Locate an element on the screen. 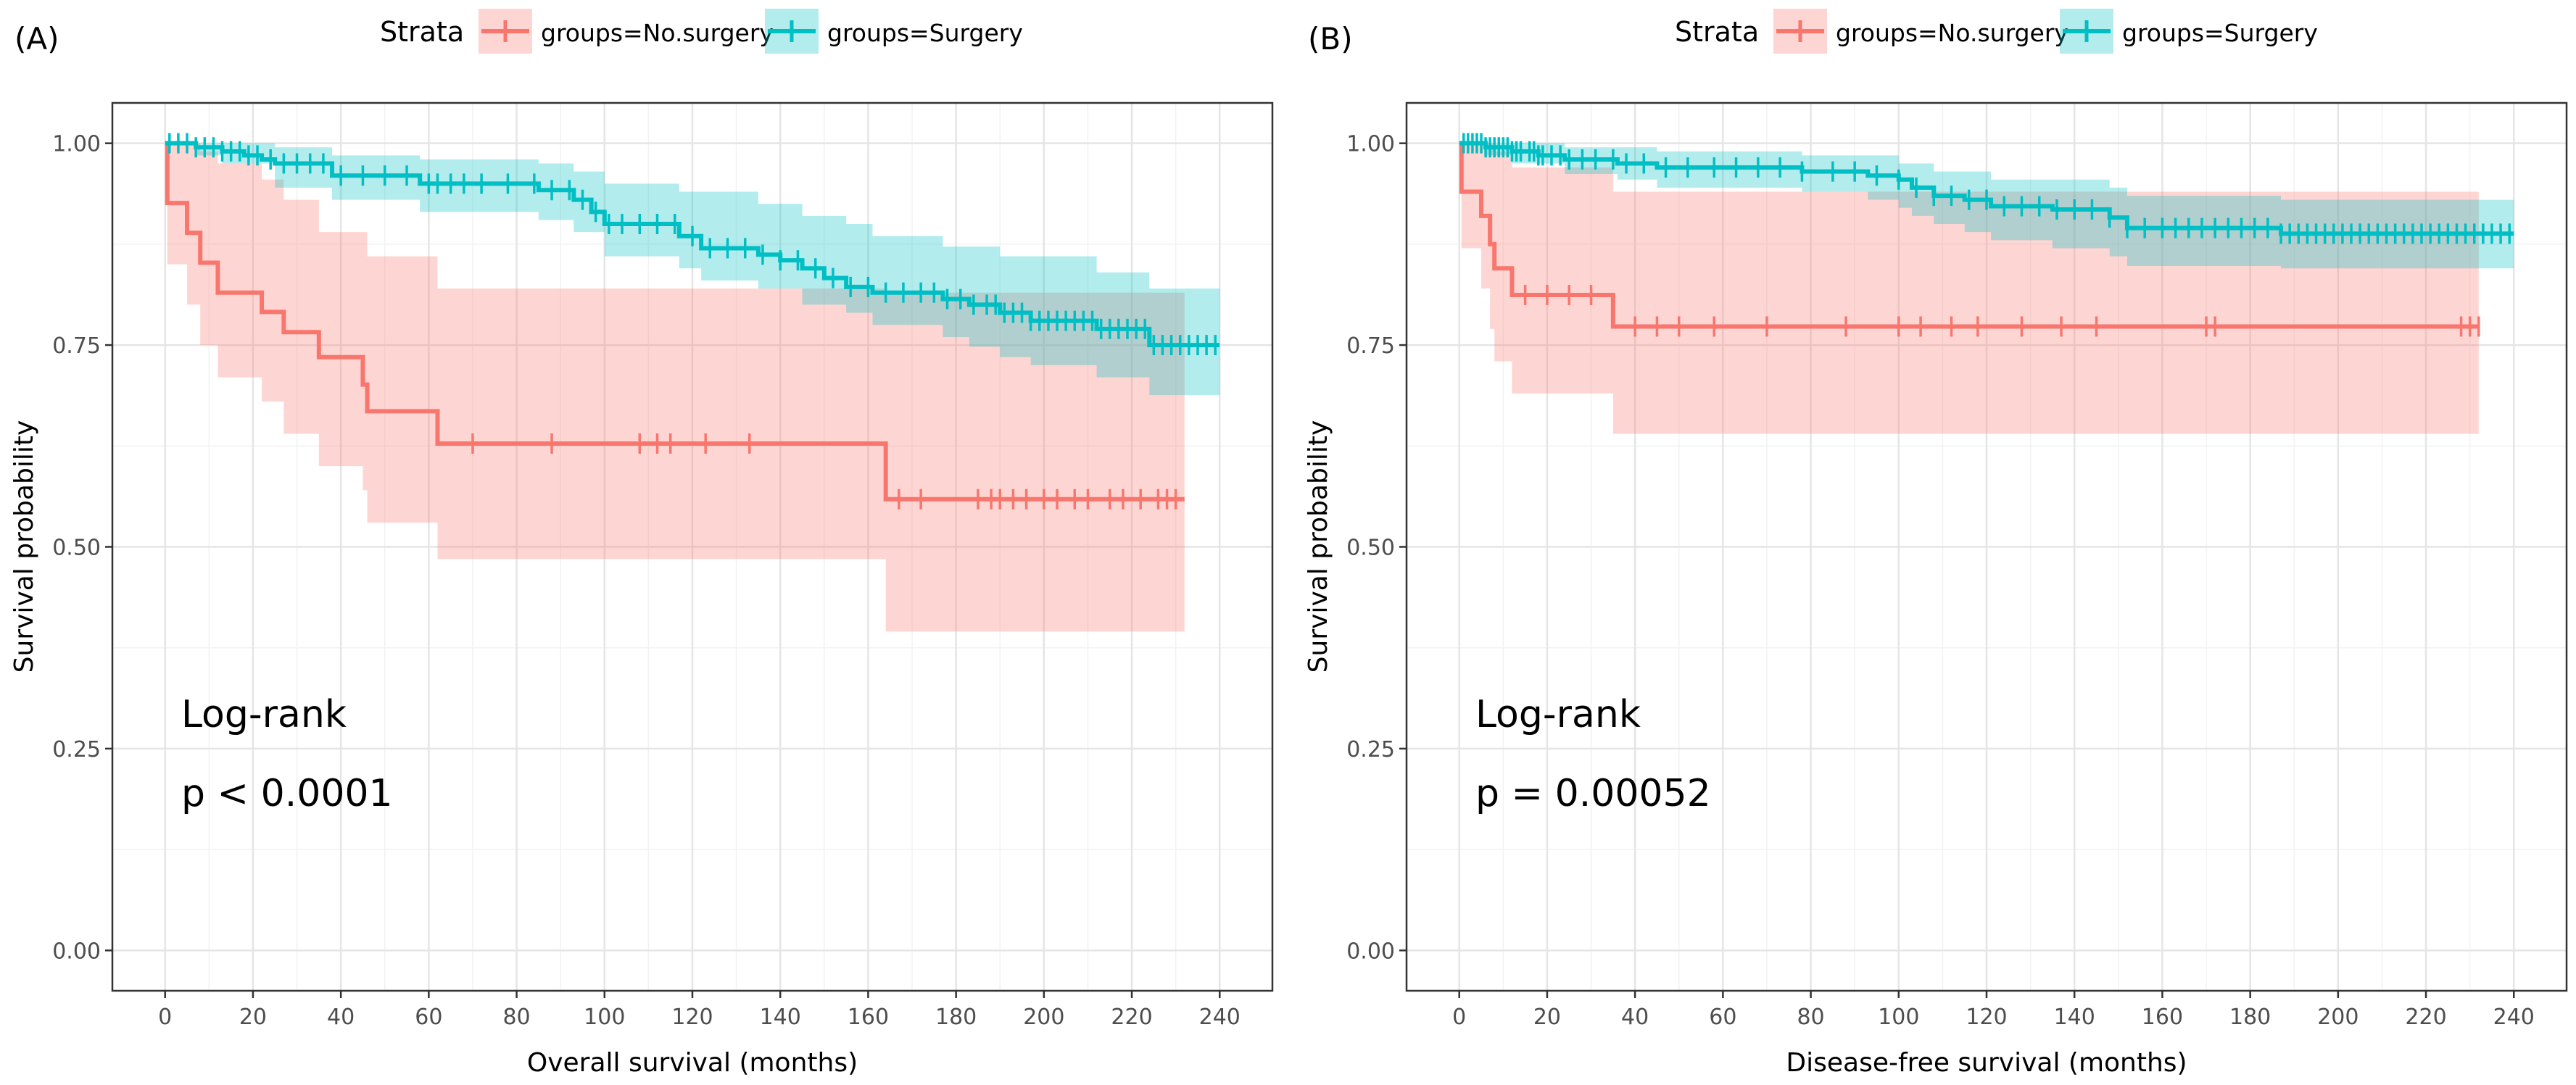 The width and height of the screenshot is (2576, 1085). ci-band-no-surgery is located at coordinates (1969, 288).